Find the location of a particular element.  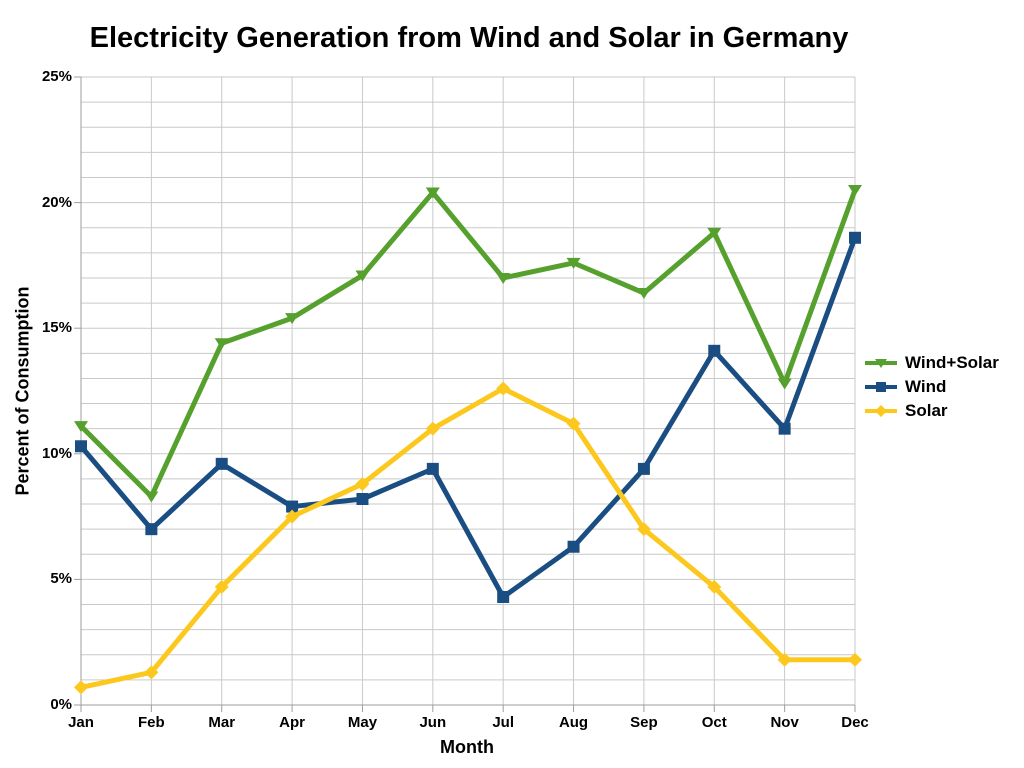

x-tick-label-aug: Aug is located at coordinates (573, 722).